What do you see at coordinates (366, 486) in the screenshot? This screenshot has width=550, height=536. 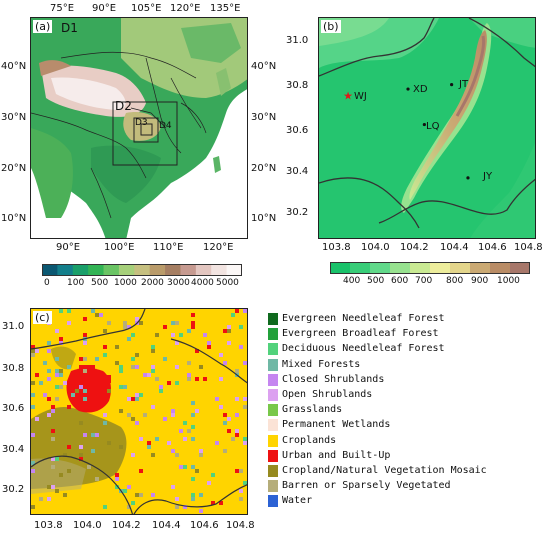 I see `legend-label: Barren or Sparsely Vegetated` at bounding box center [366, 486].